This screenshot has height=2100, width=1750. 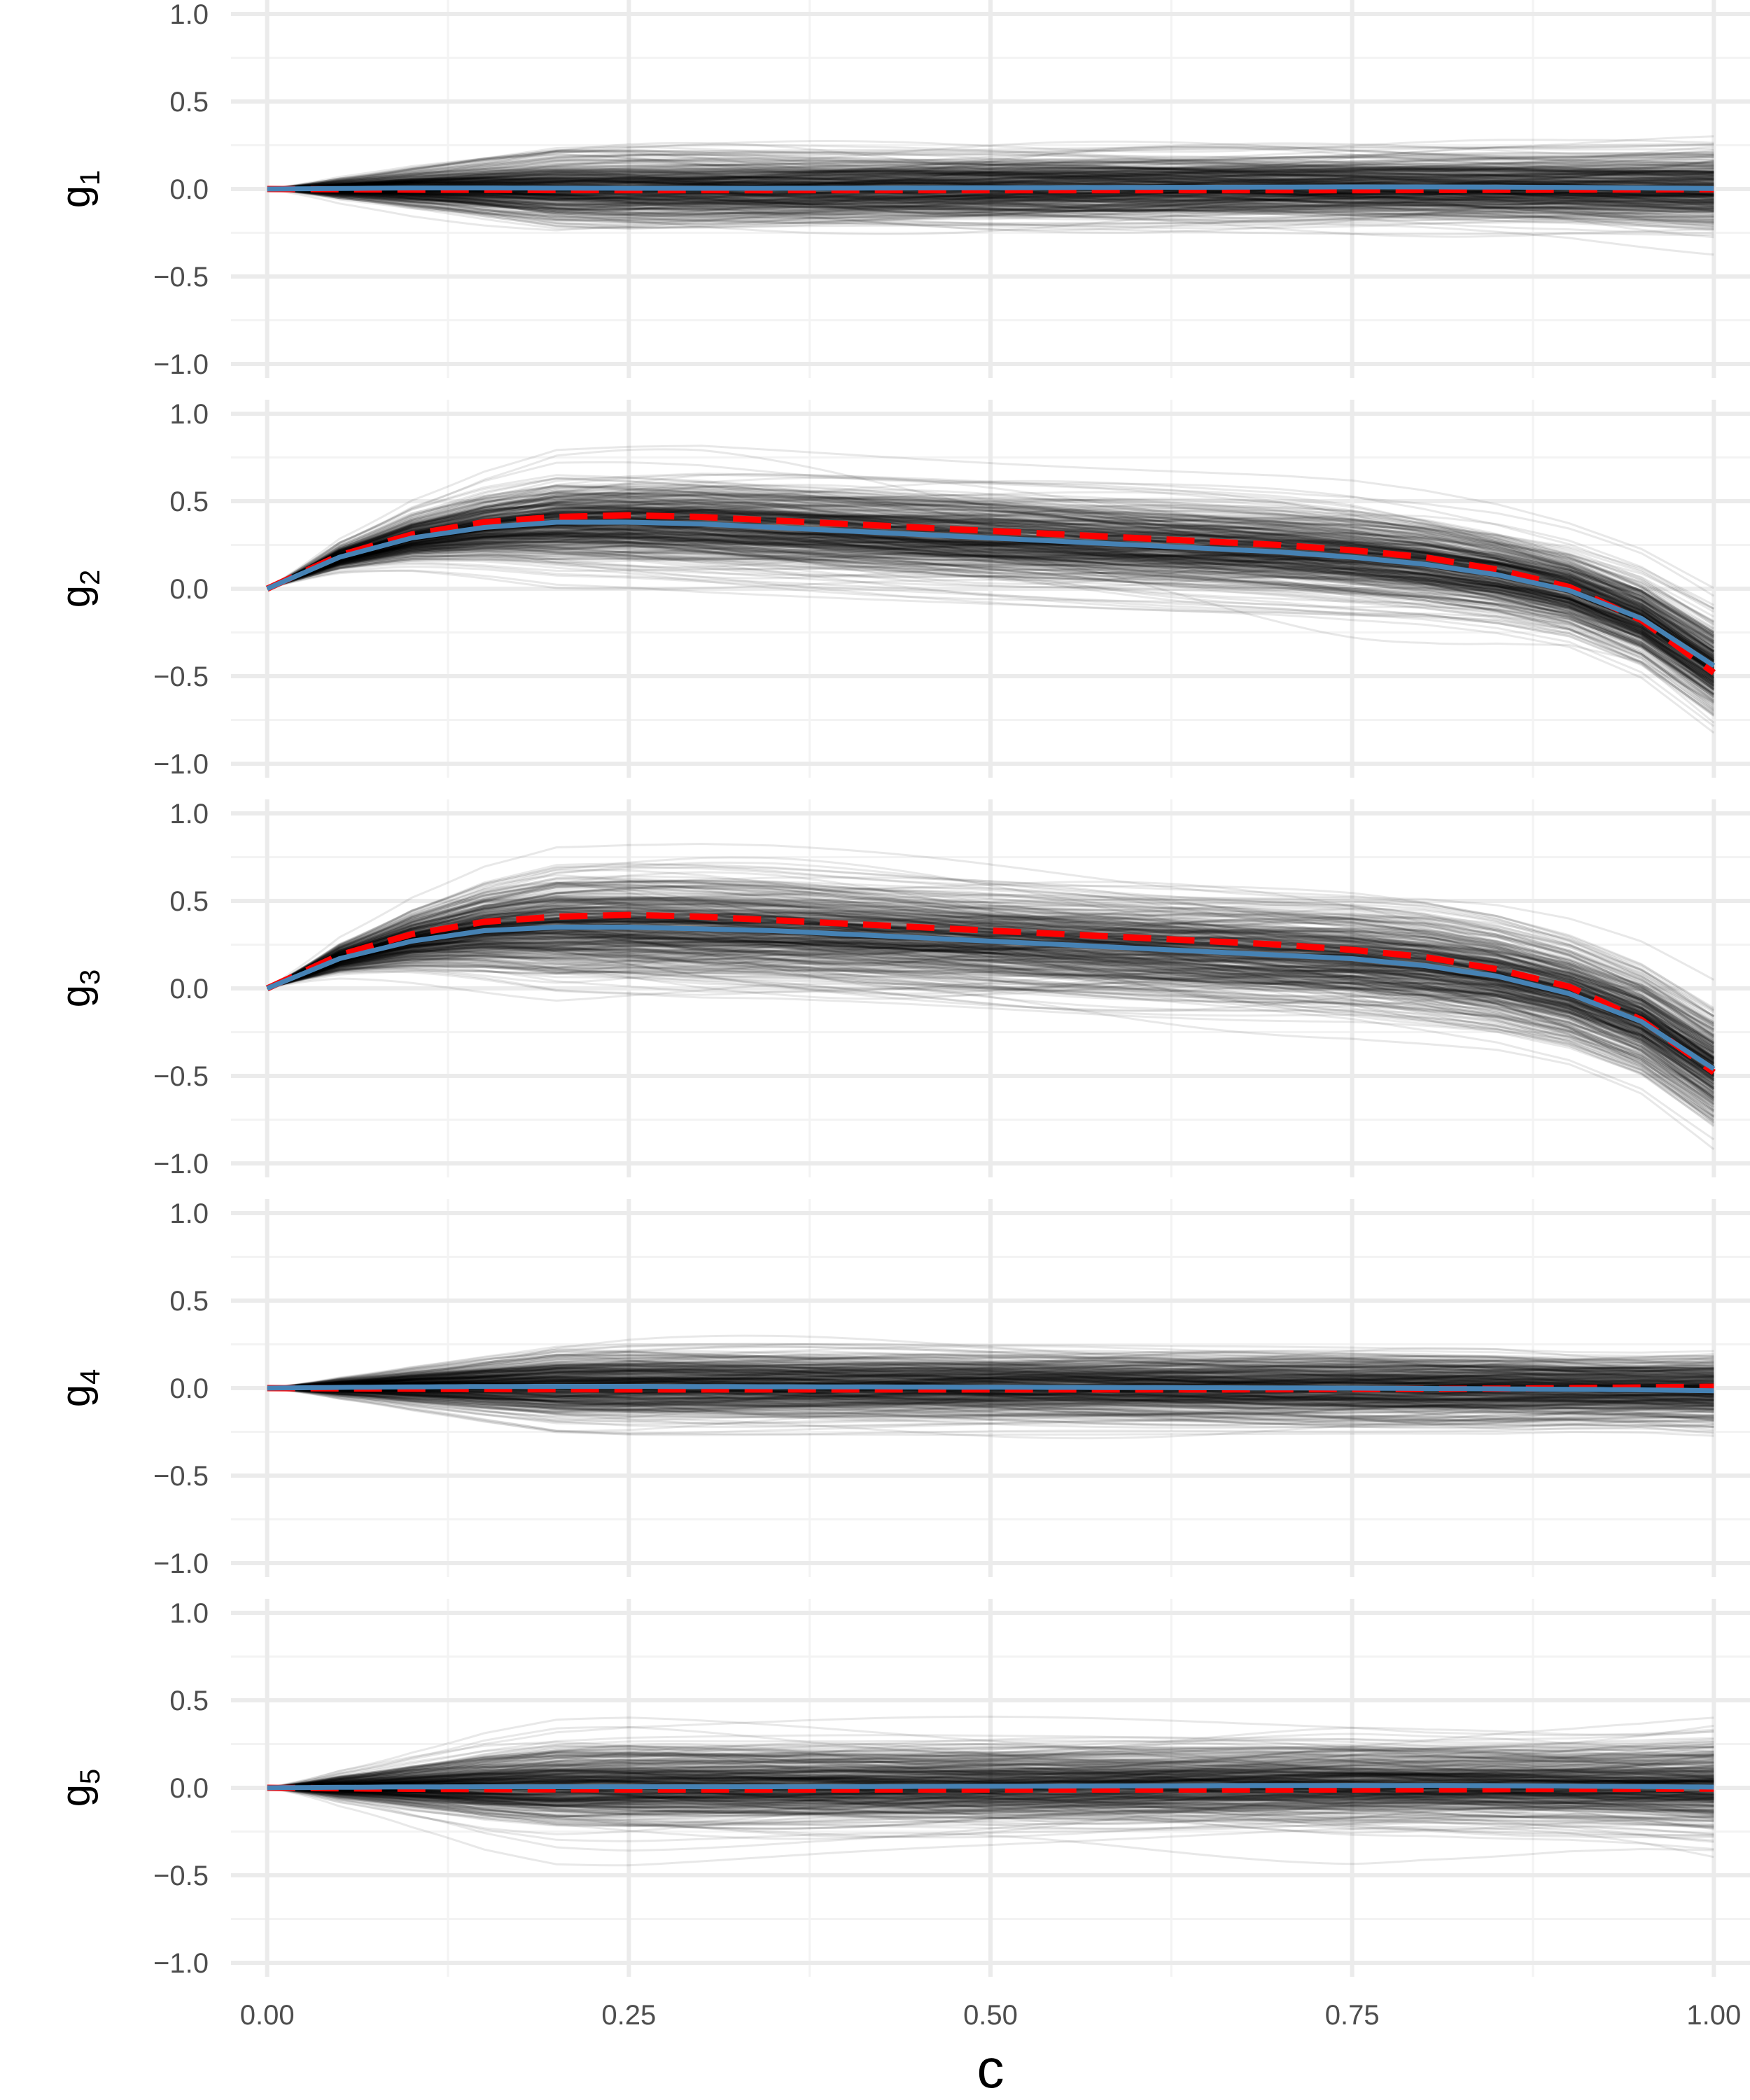 I want to click on solid-series-line, so click(x=990, y=1389).